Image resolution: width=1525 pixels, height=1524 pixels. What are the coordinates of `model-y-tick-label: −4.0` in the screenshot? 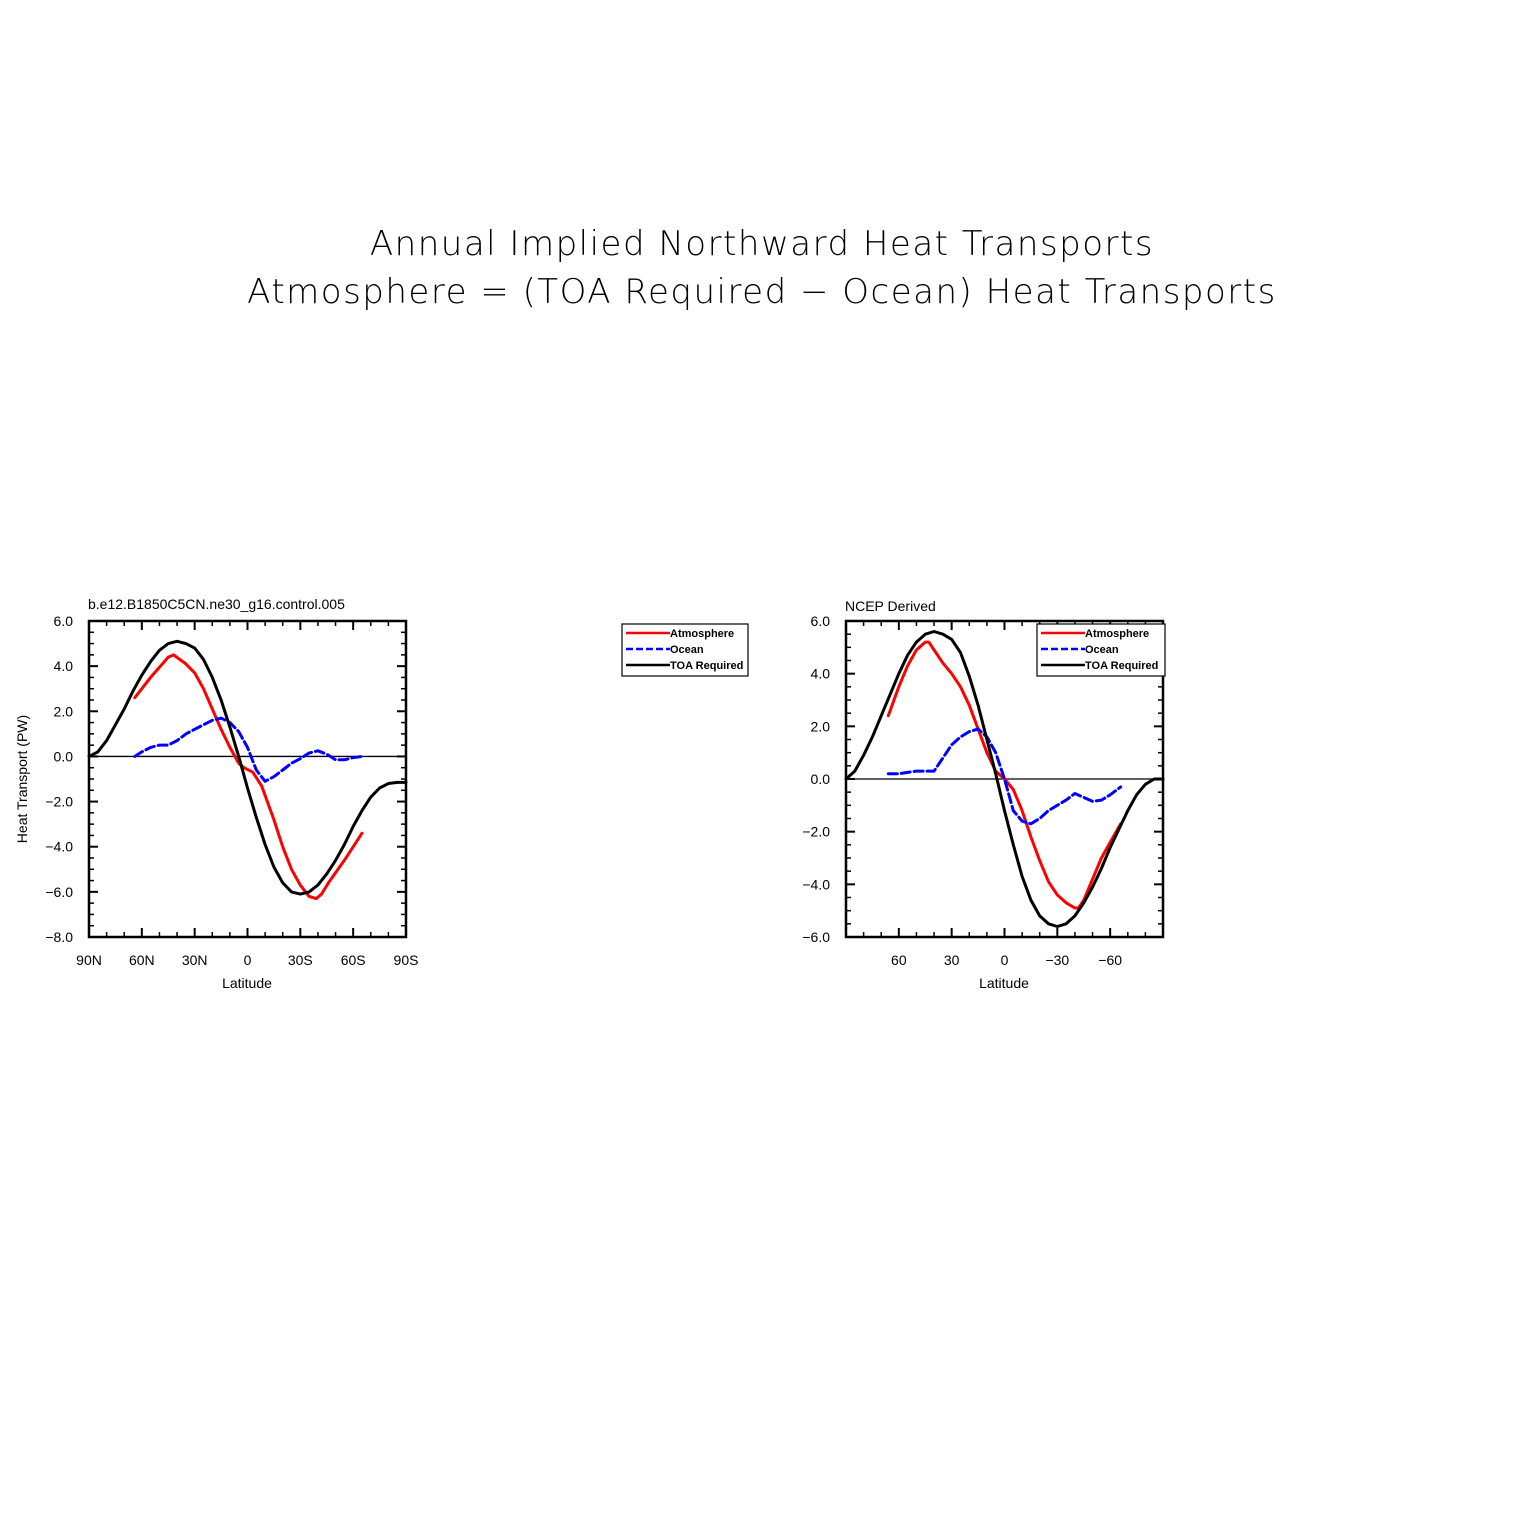 It's located at (59, 847).